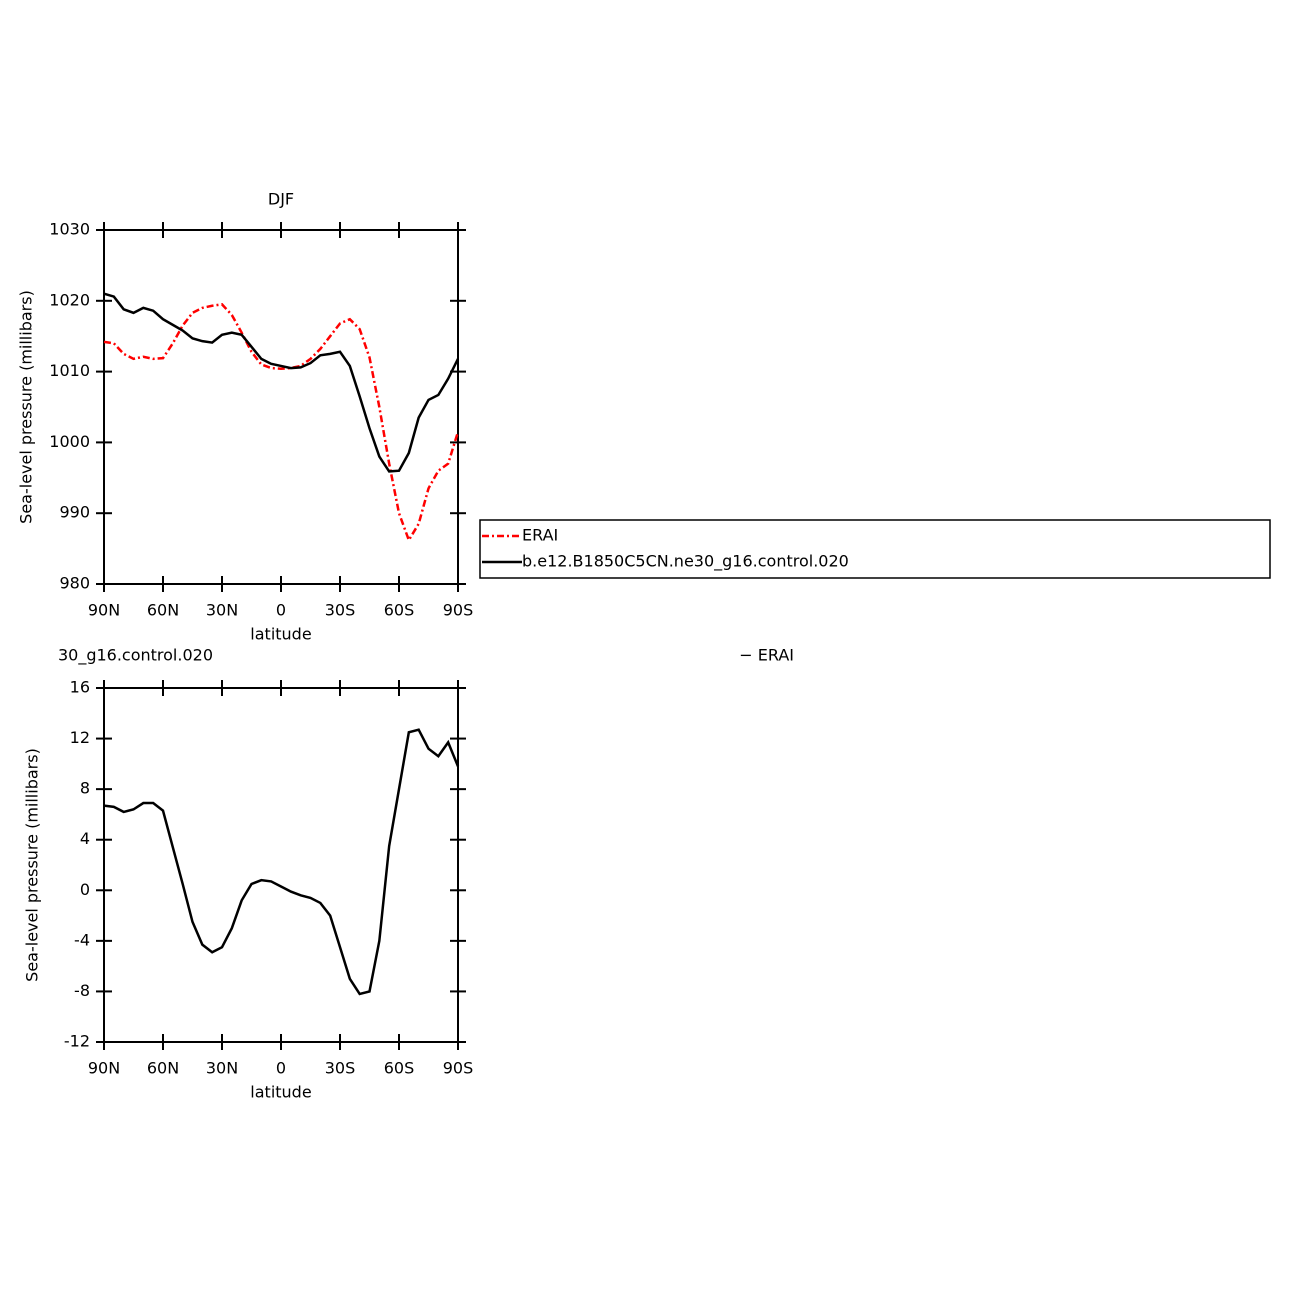 This screenshot has width=1289, height=1291. I want to click on y-tick-label: 8, so click(85, 788).